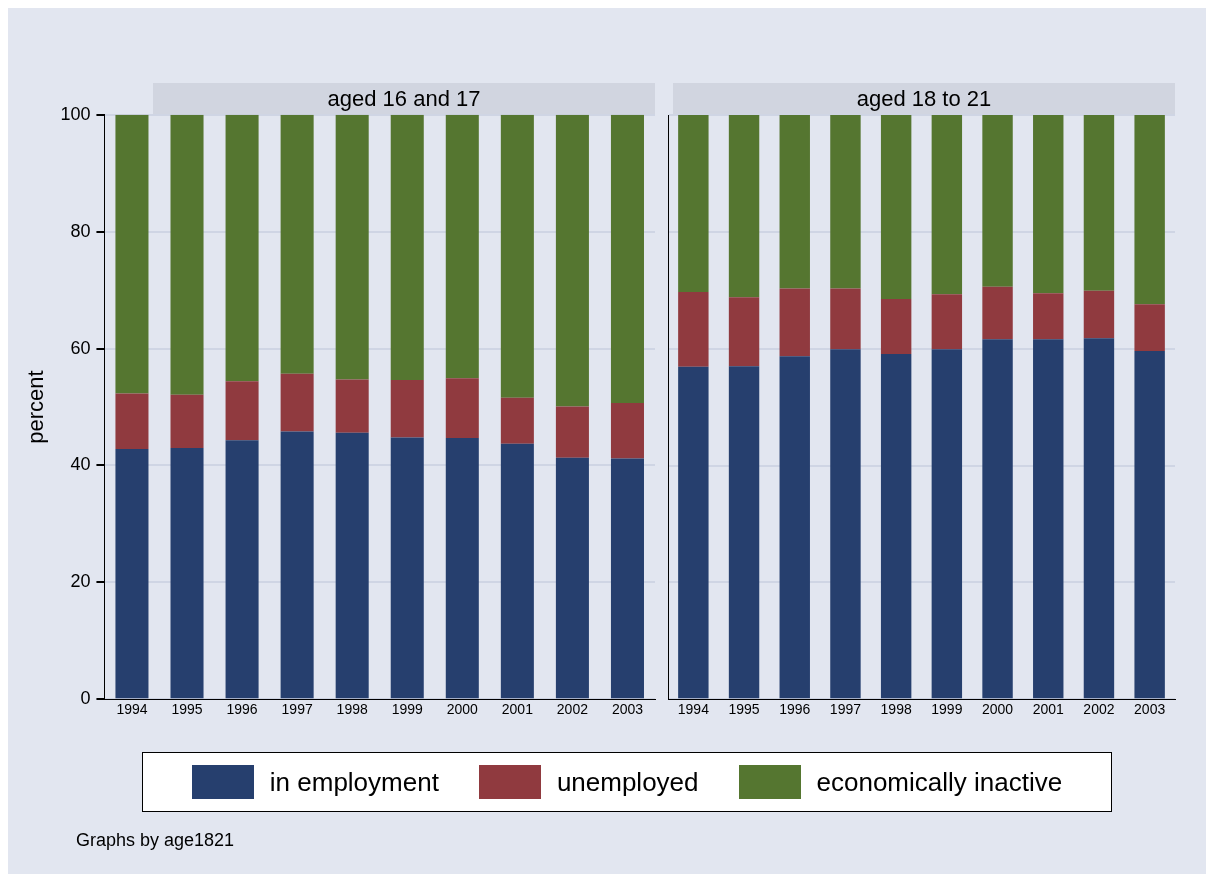  I want to click on chart-title: aged 16 and 17, so click(404, 99).